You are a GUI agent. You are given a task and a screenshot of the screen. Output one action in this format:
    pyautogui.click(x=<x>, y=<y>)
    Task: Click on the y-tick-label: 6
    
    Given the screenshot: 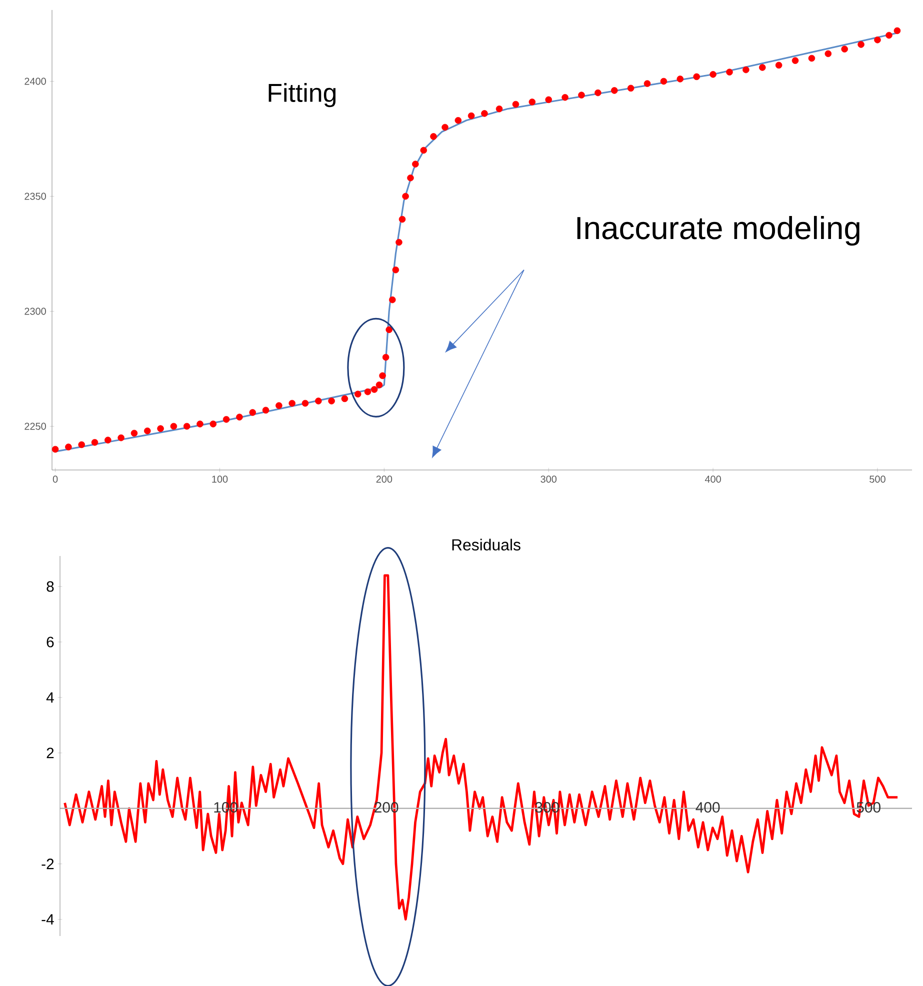 What is the action you would take?
    pyautogui.click(x=50, y=642)
    